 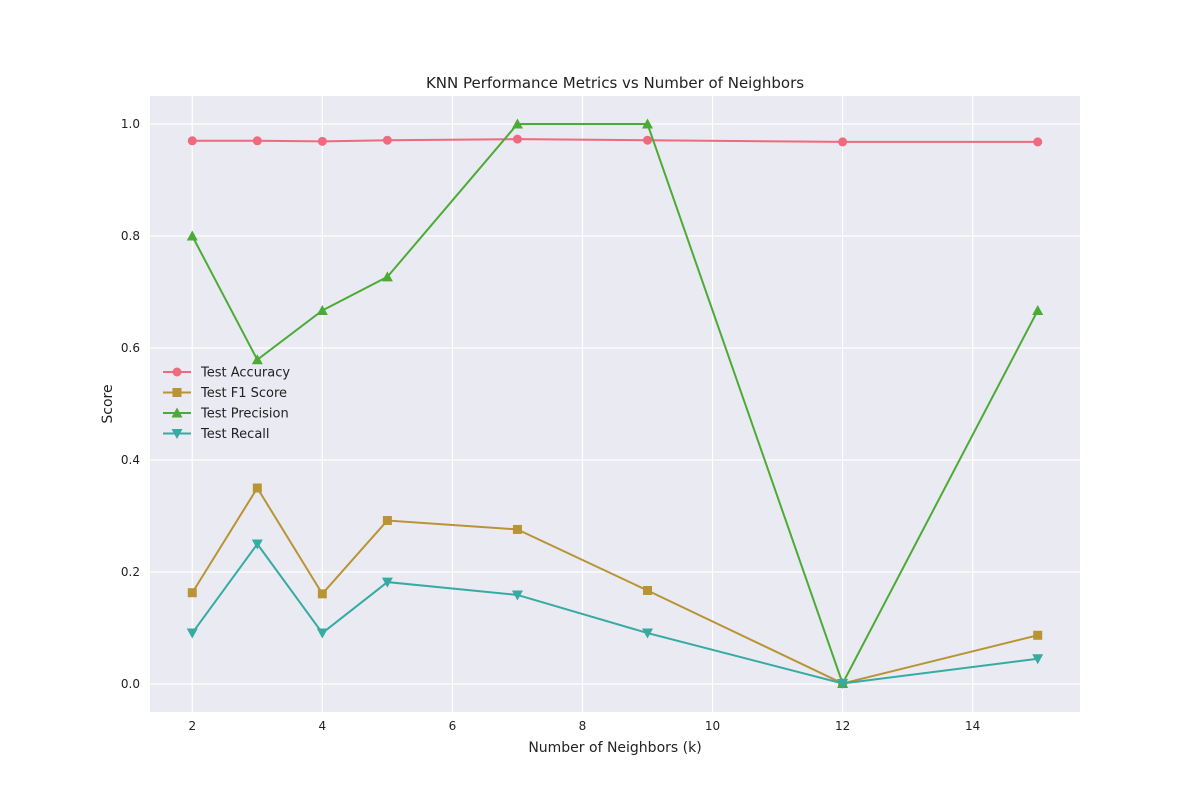 What do you see at coordinates (712, 726) in the screenshot?
I see `x-tick-label: 10` at bounding box center [712, 726].